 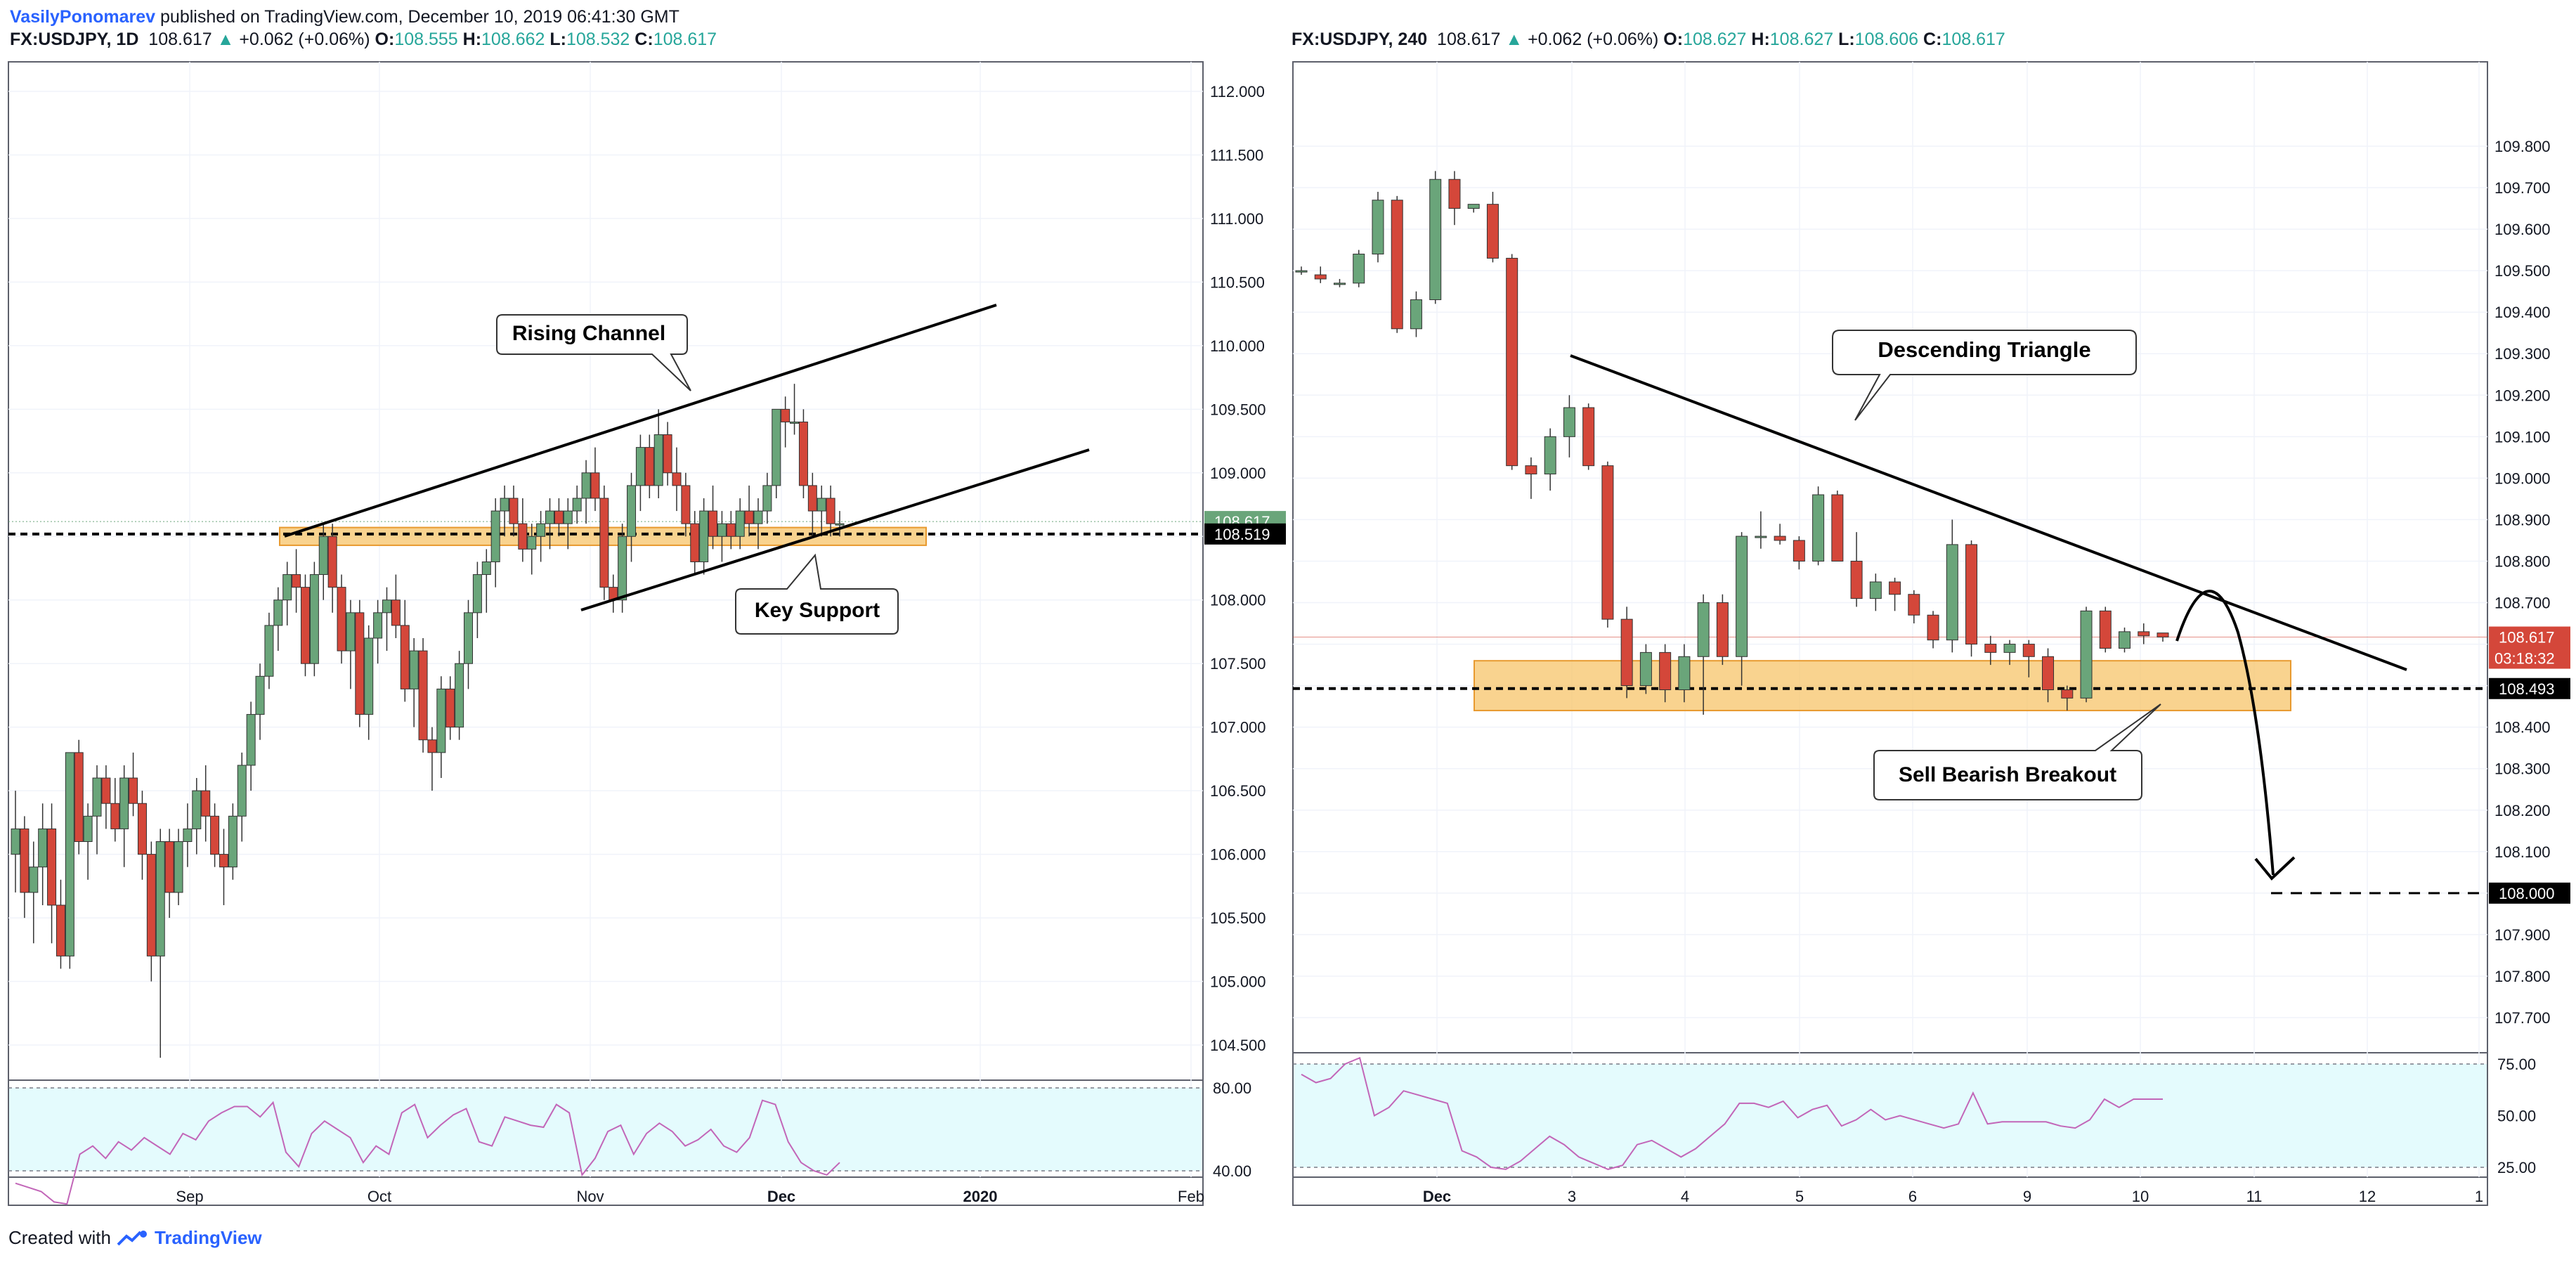 I want to click on price-tick-label: 109.100, so click(x=2522, y=437).